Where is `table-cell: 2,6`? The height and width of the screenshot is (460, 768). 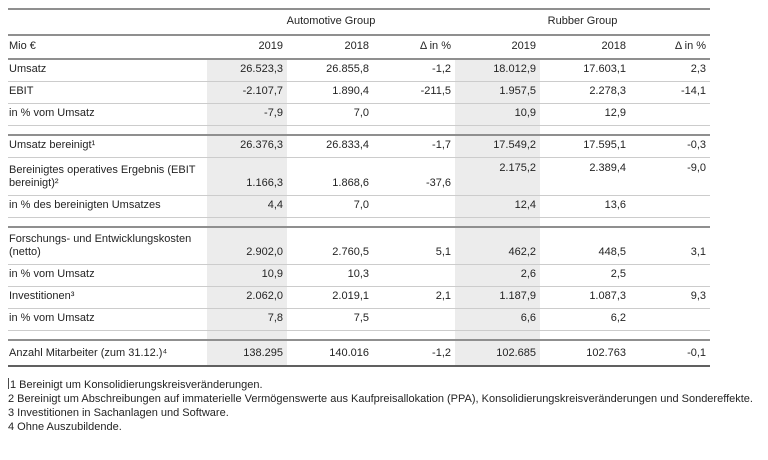 table-cell: 2,6 is located at coordinates (498, 275).